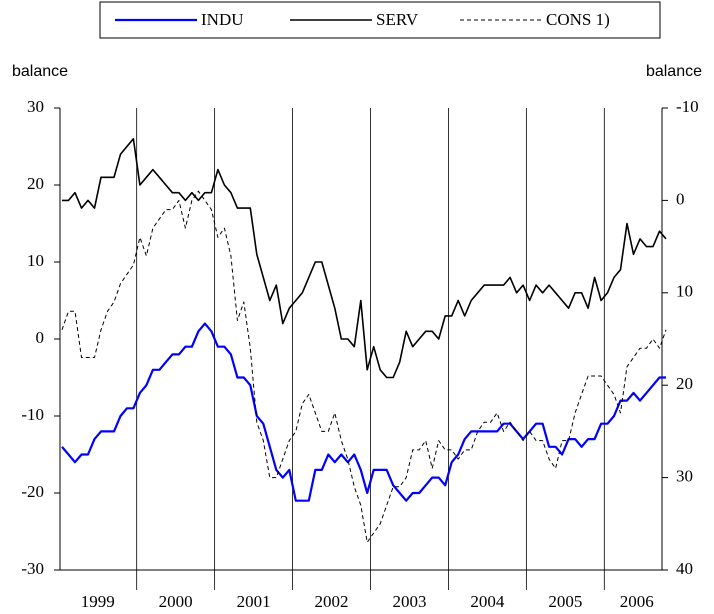 The image size is (714, 614). What do you see at coordinates (40, 337) in the screenshot?
I see `y-tick-label: 0` at bounding box center [40, 337].